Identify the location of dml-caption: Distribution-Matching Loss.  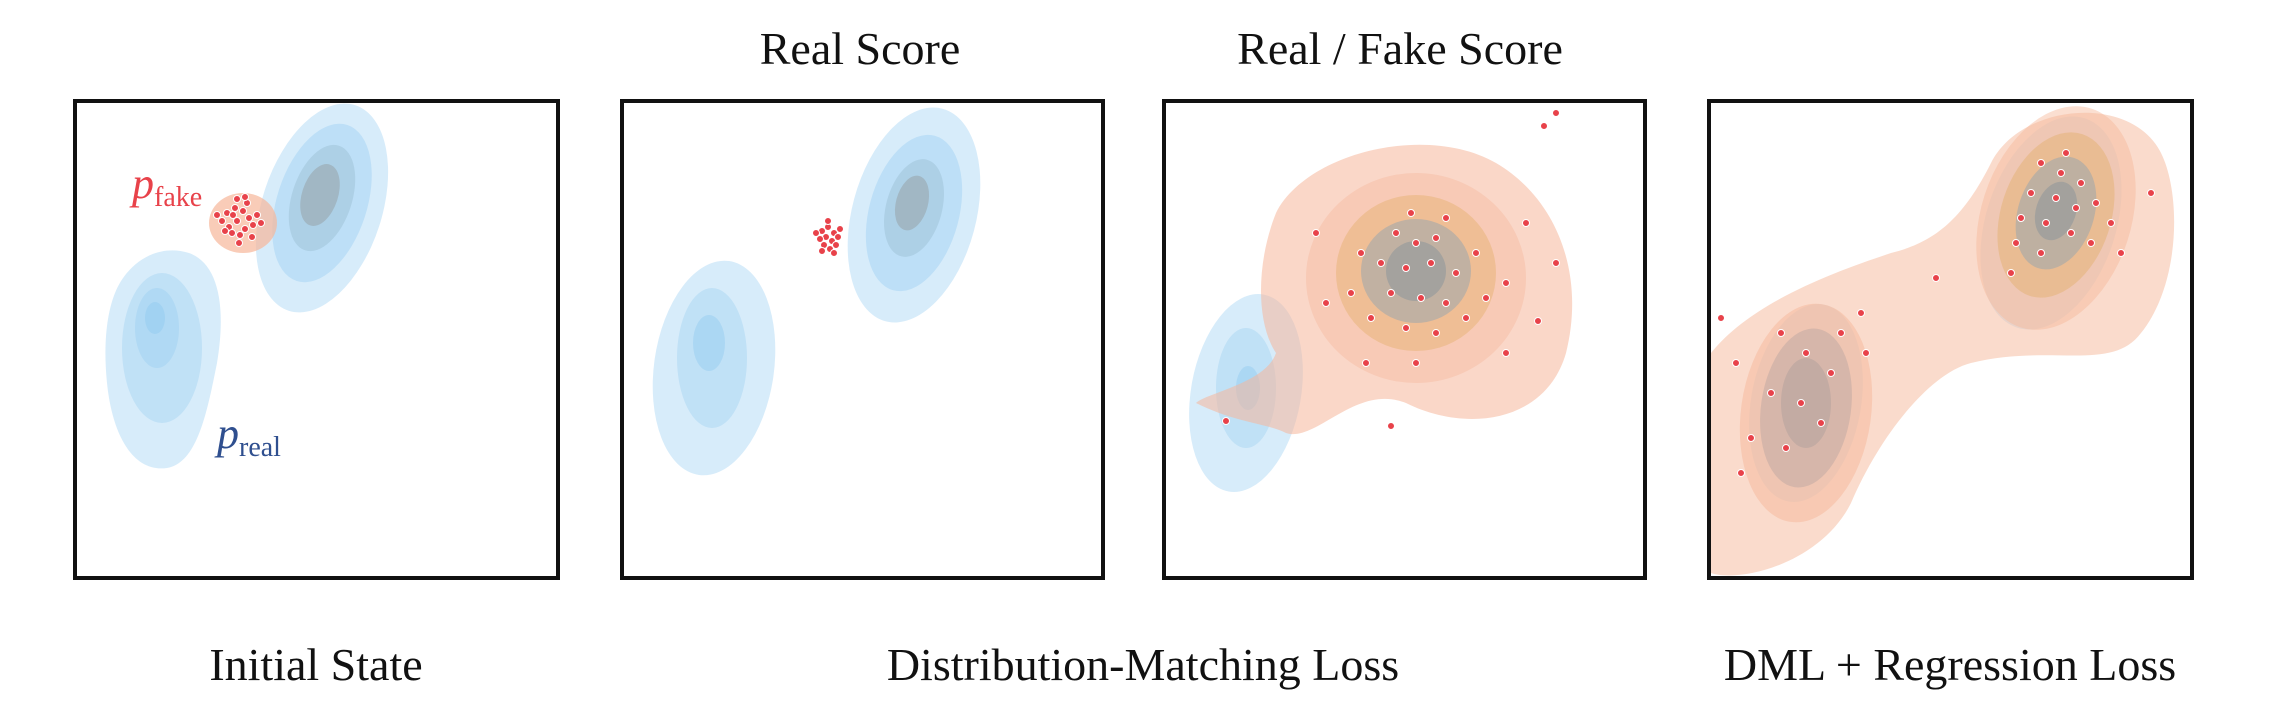
(1143, 664).